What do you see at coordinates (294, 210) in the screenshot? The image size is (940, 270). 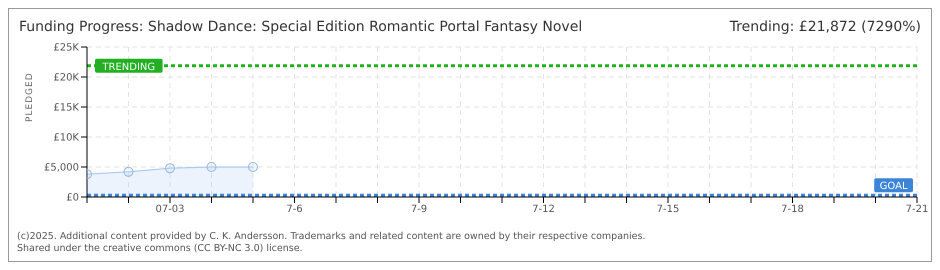 I see `x-tick-label: 7-6` at bounding box center [294, 210].